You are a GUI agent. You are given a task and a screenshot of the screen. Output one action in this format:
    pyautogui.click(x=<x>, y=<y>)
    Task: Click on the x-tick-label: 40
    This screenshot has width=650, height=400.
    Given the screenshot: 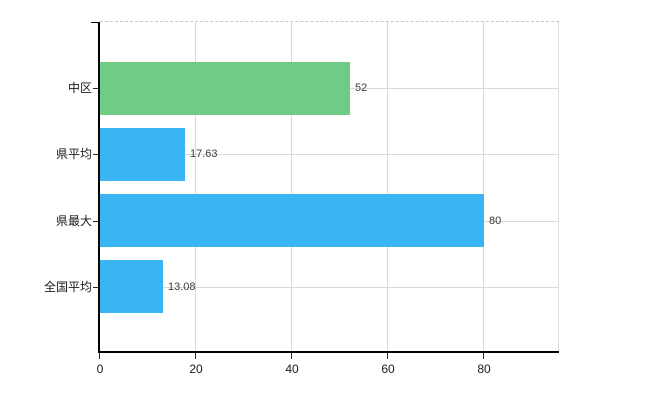 What is the action you would take?
    pyautogui.click(x=292, y=369)
    